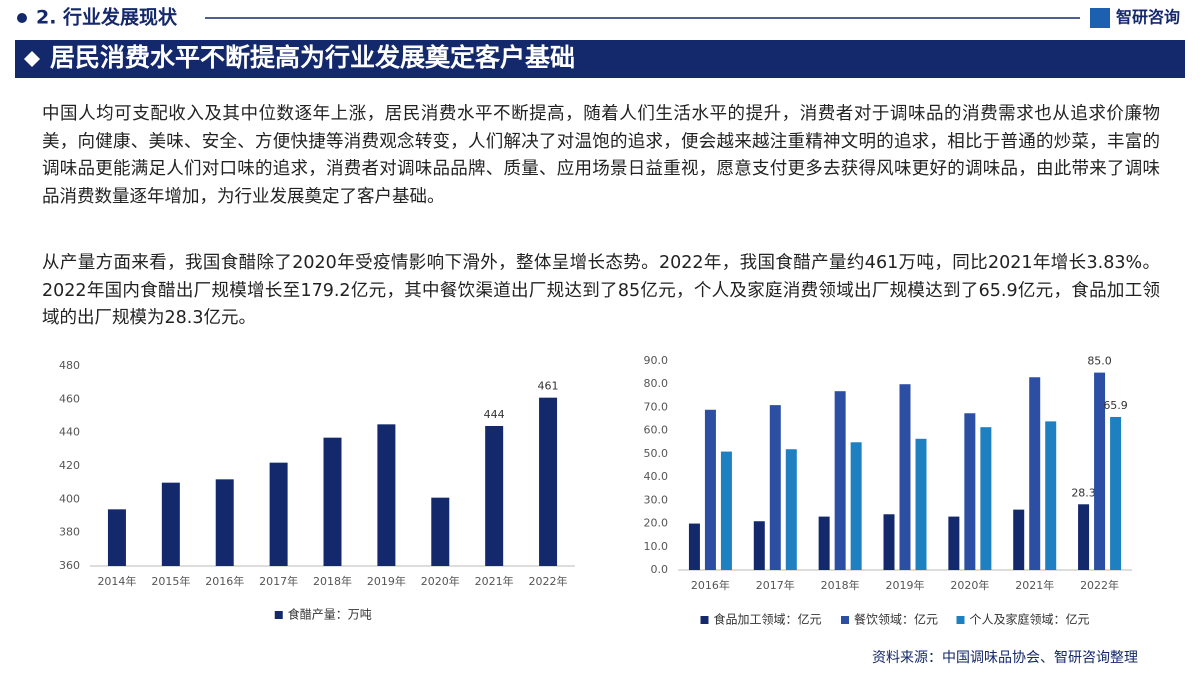  What do you see at coordinates (656, 476) in the screenshot?
I see `y-tick-label: 40.0` at bounding box center [656, 476].